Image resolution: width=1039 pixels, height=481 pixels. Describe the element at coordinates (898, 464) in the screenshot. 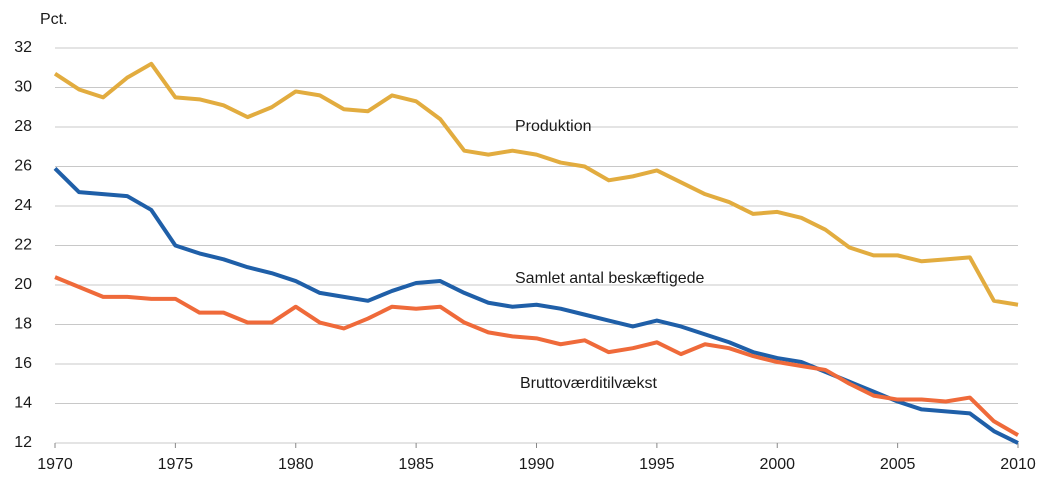

I see `x-tick-label: 2005` at that location.